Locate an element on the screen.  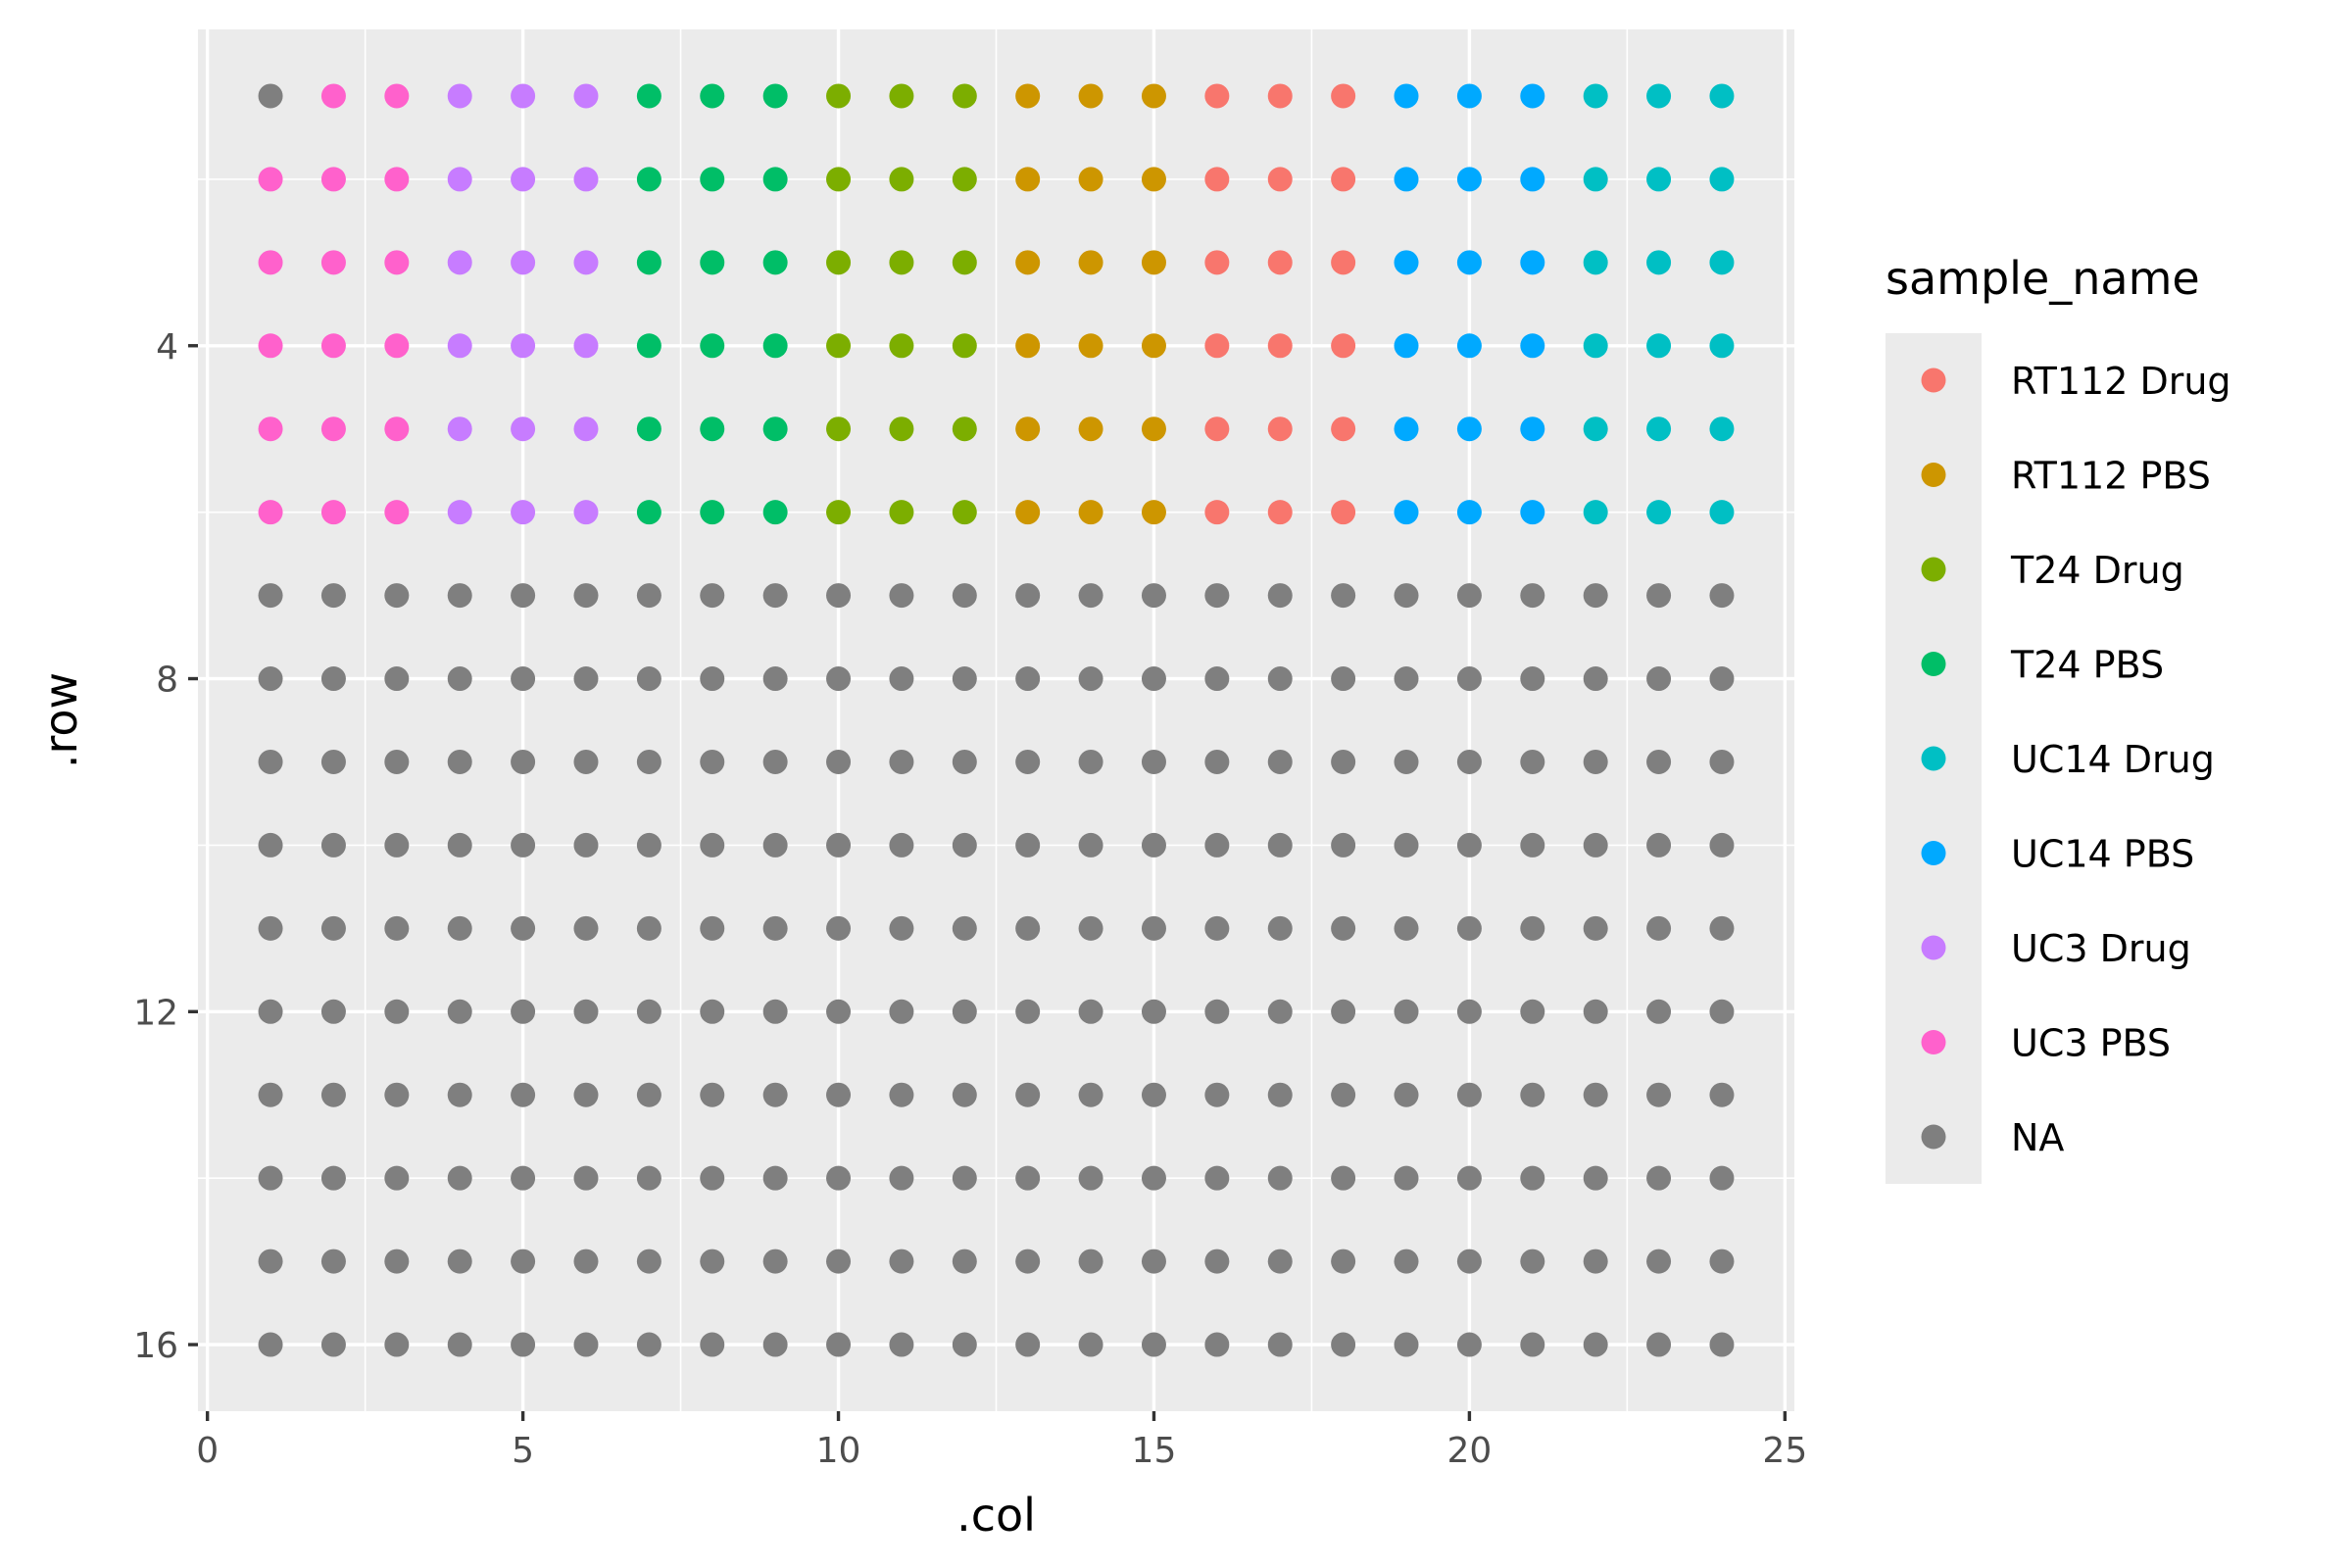
point-r3-c11 is located at coordinates (901, 262).